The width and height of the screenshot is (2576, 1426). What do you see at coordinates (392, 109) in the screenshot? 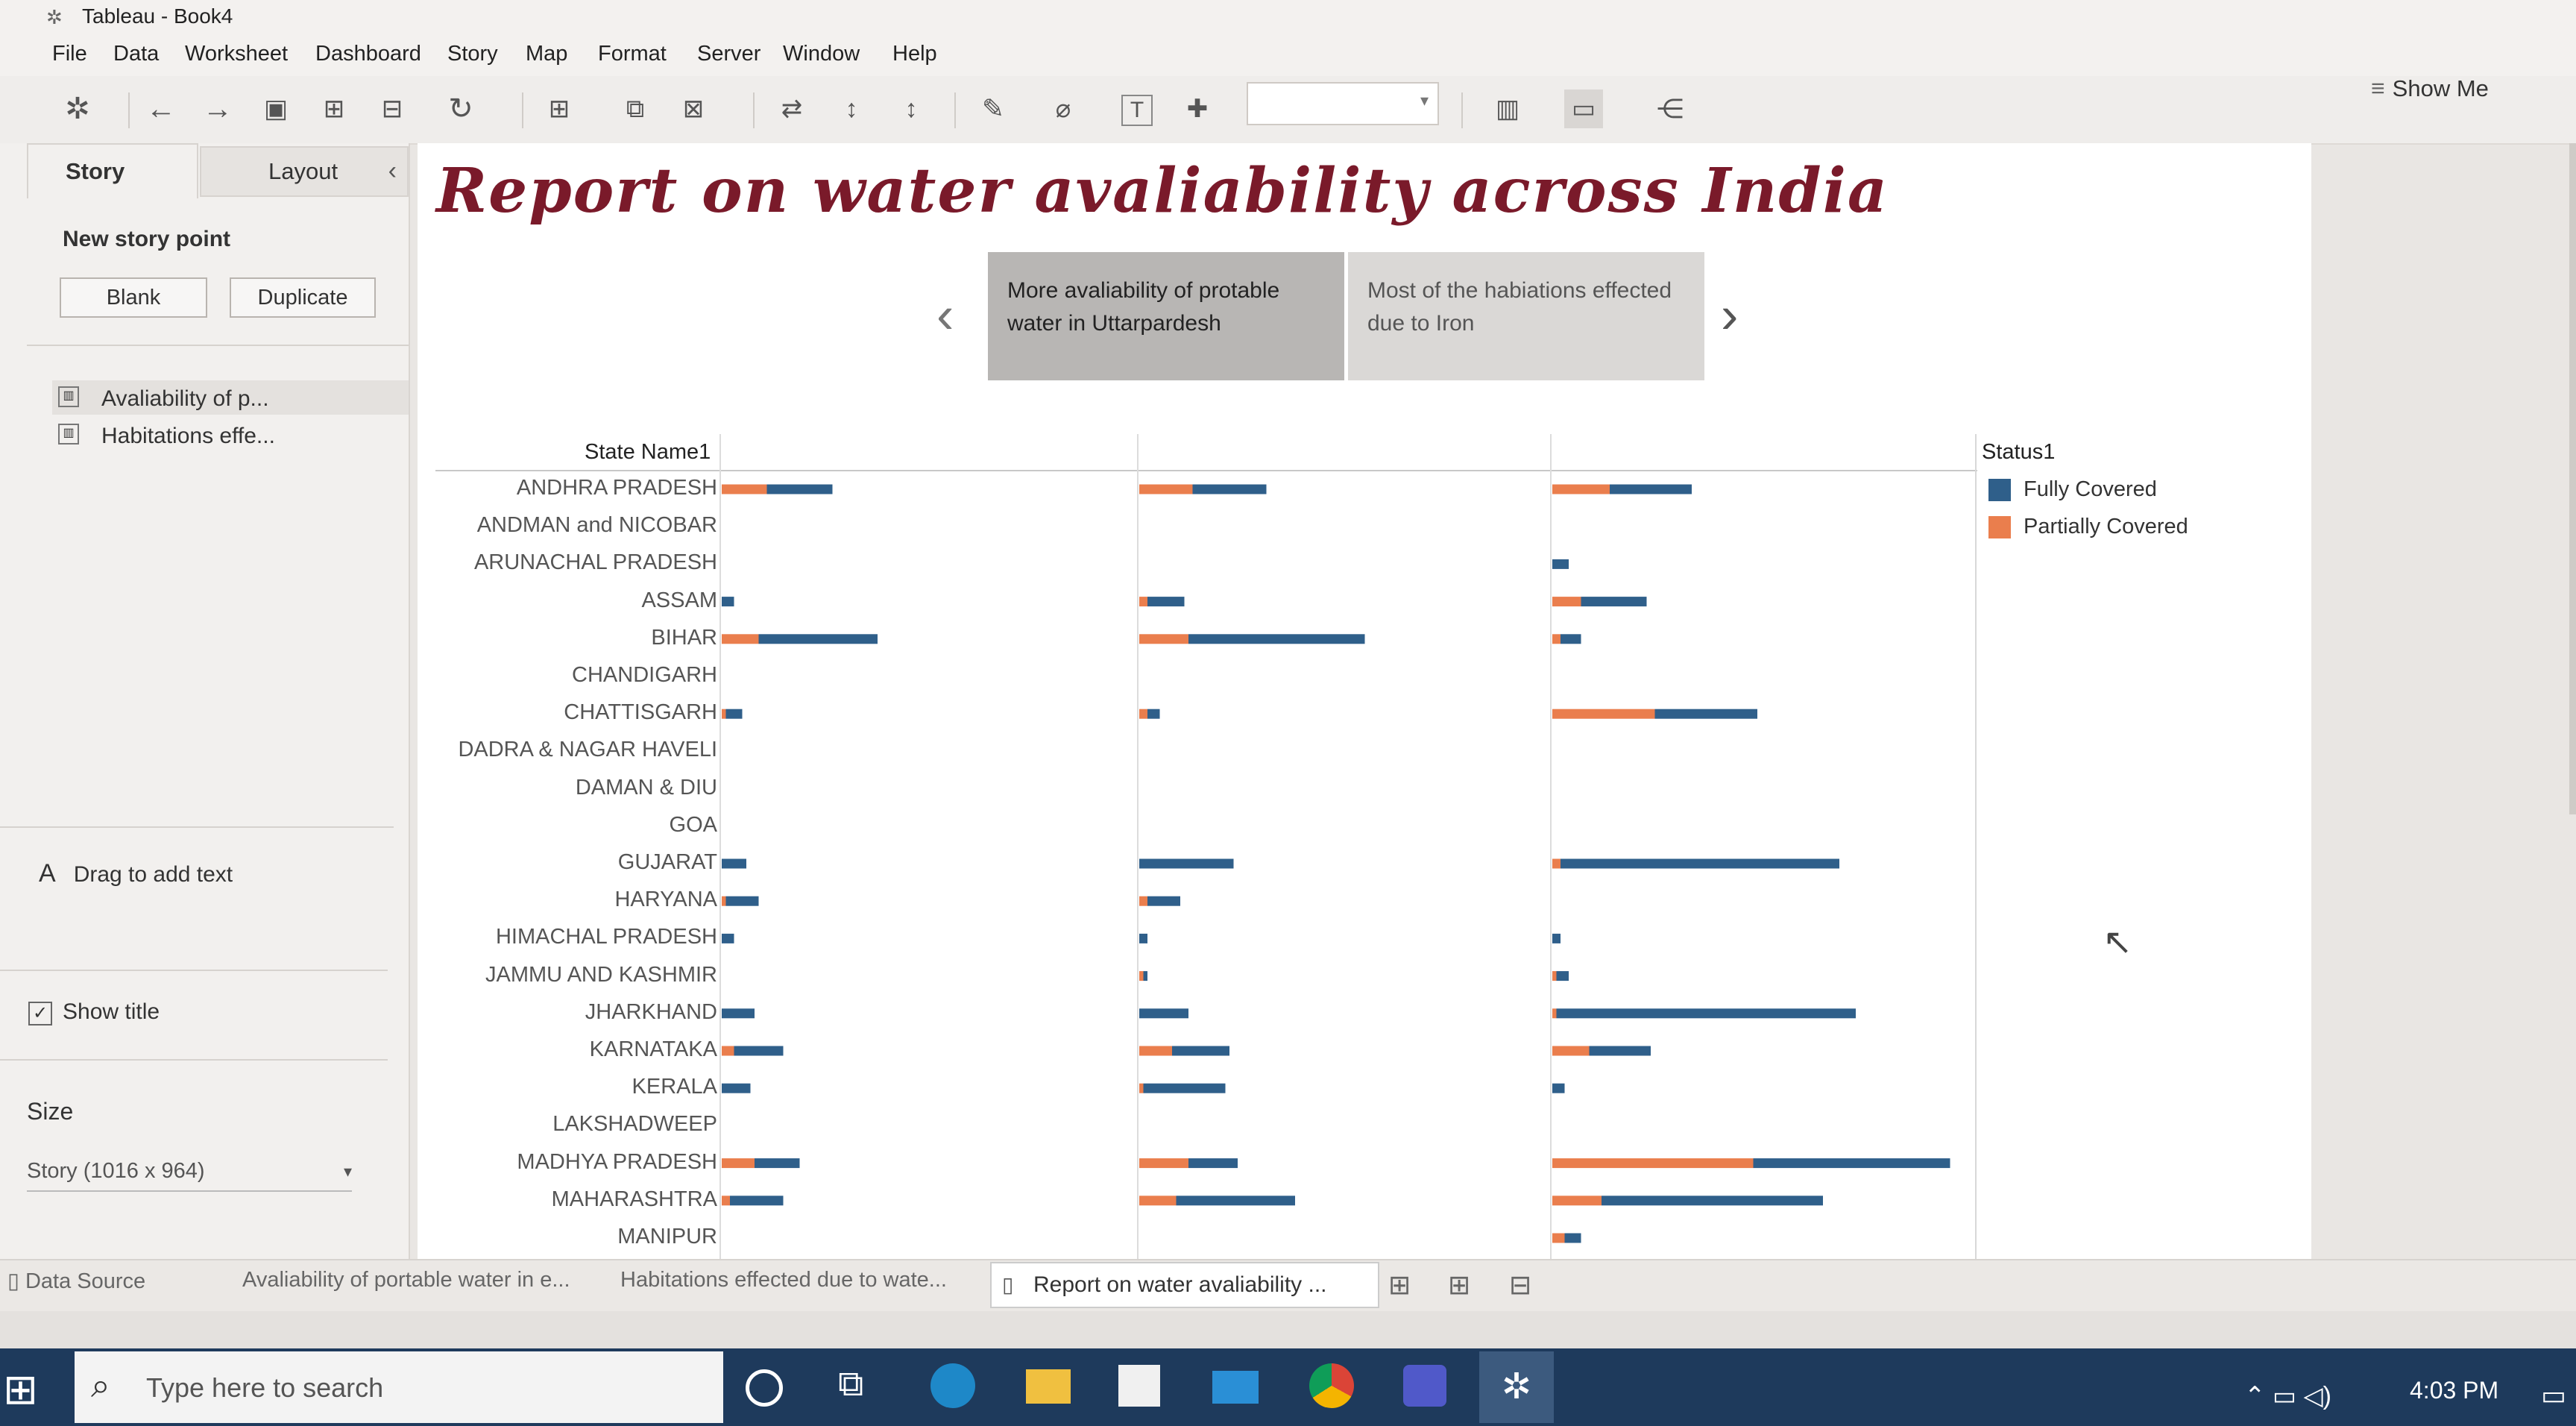
I see `pause-updates-icon: ⊟` at bounding box center [392, 109].